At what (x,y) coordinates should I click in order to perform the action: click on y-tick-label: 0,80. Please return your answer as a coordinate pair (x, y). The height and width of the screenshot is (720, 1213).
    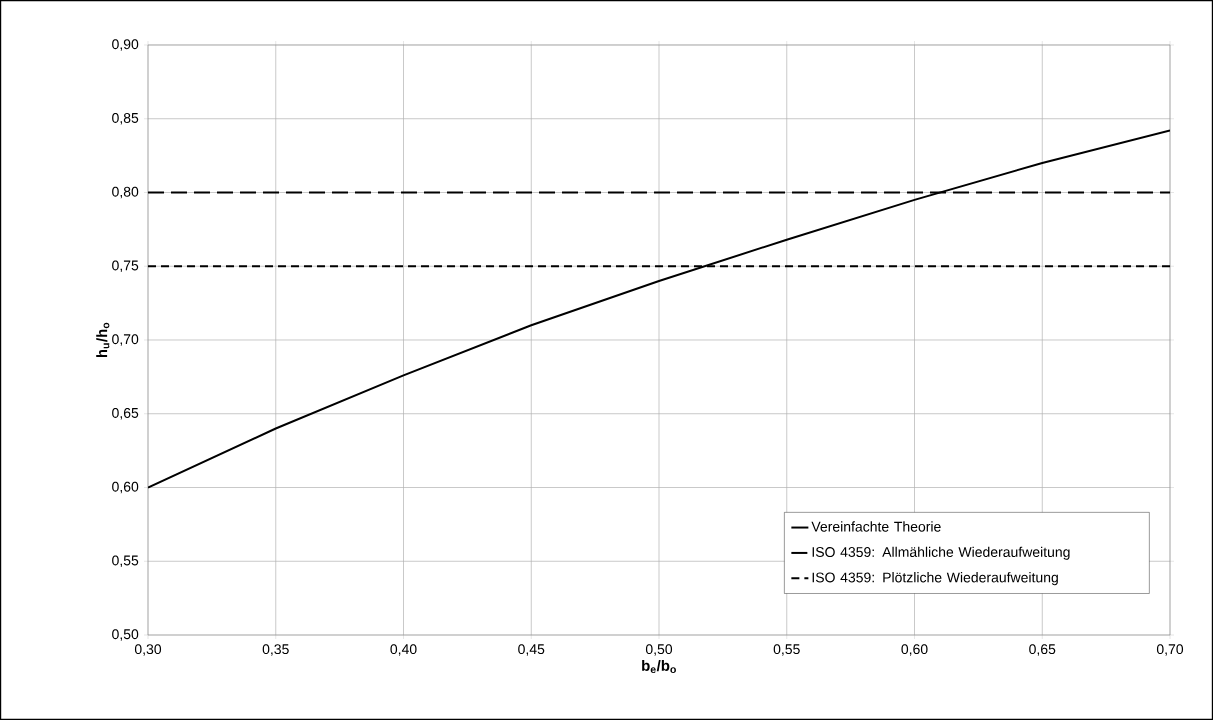
    Looking at the image, I should click on (125, 192).